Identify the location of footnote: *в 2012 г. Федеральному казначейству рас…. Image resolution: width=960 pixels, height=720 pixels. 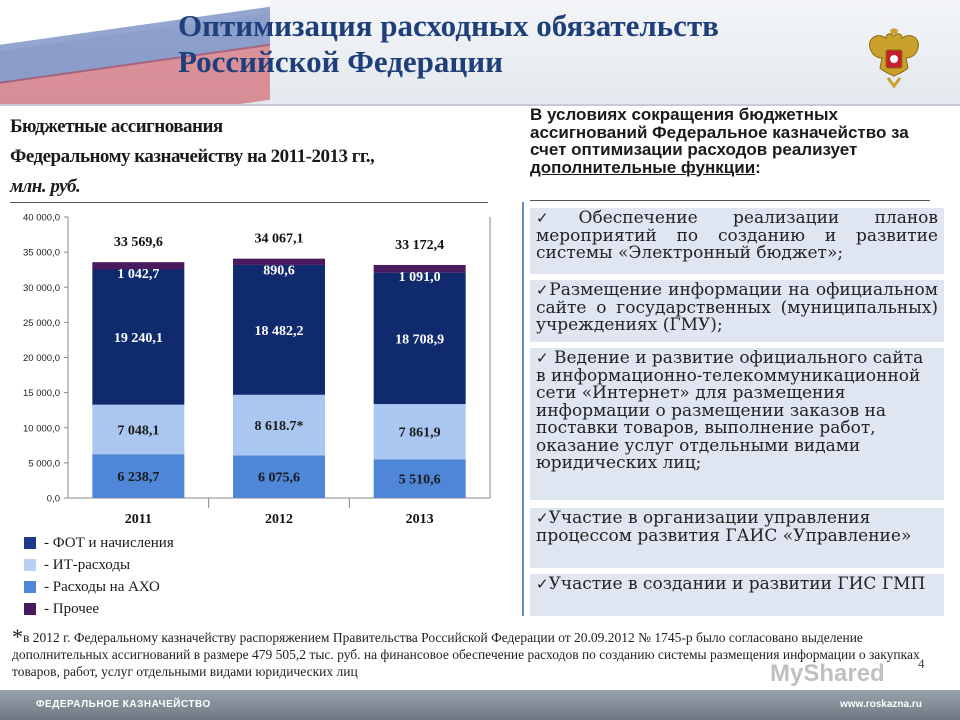
(472, 653).